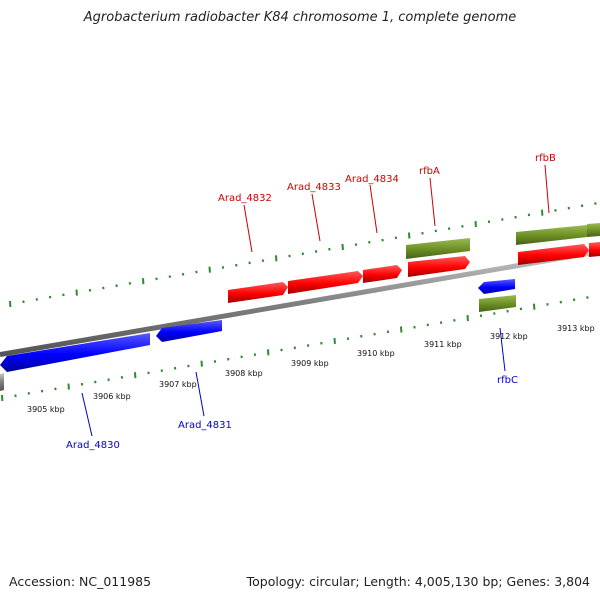 The width and height of the screenshot is (600, 600). What do you see at coordinates (576, 328) in the screenshot?
I see `kbp-label-3913: 3913 kbp` at bounding box center [576, 328].